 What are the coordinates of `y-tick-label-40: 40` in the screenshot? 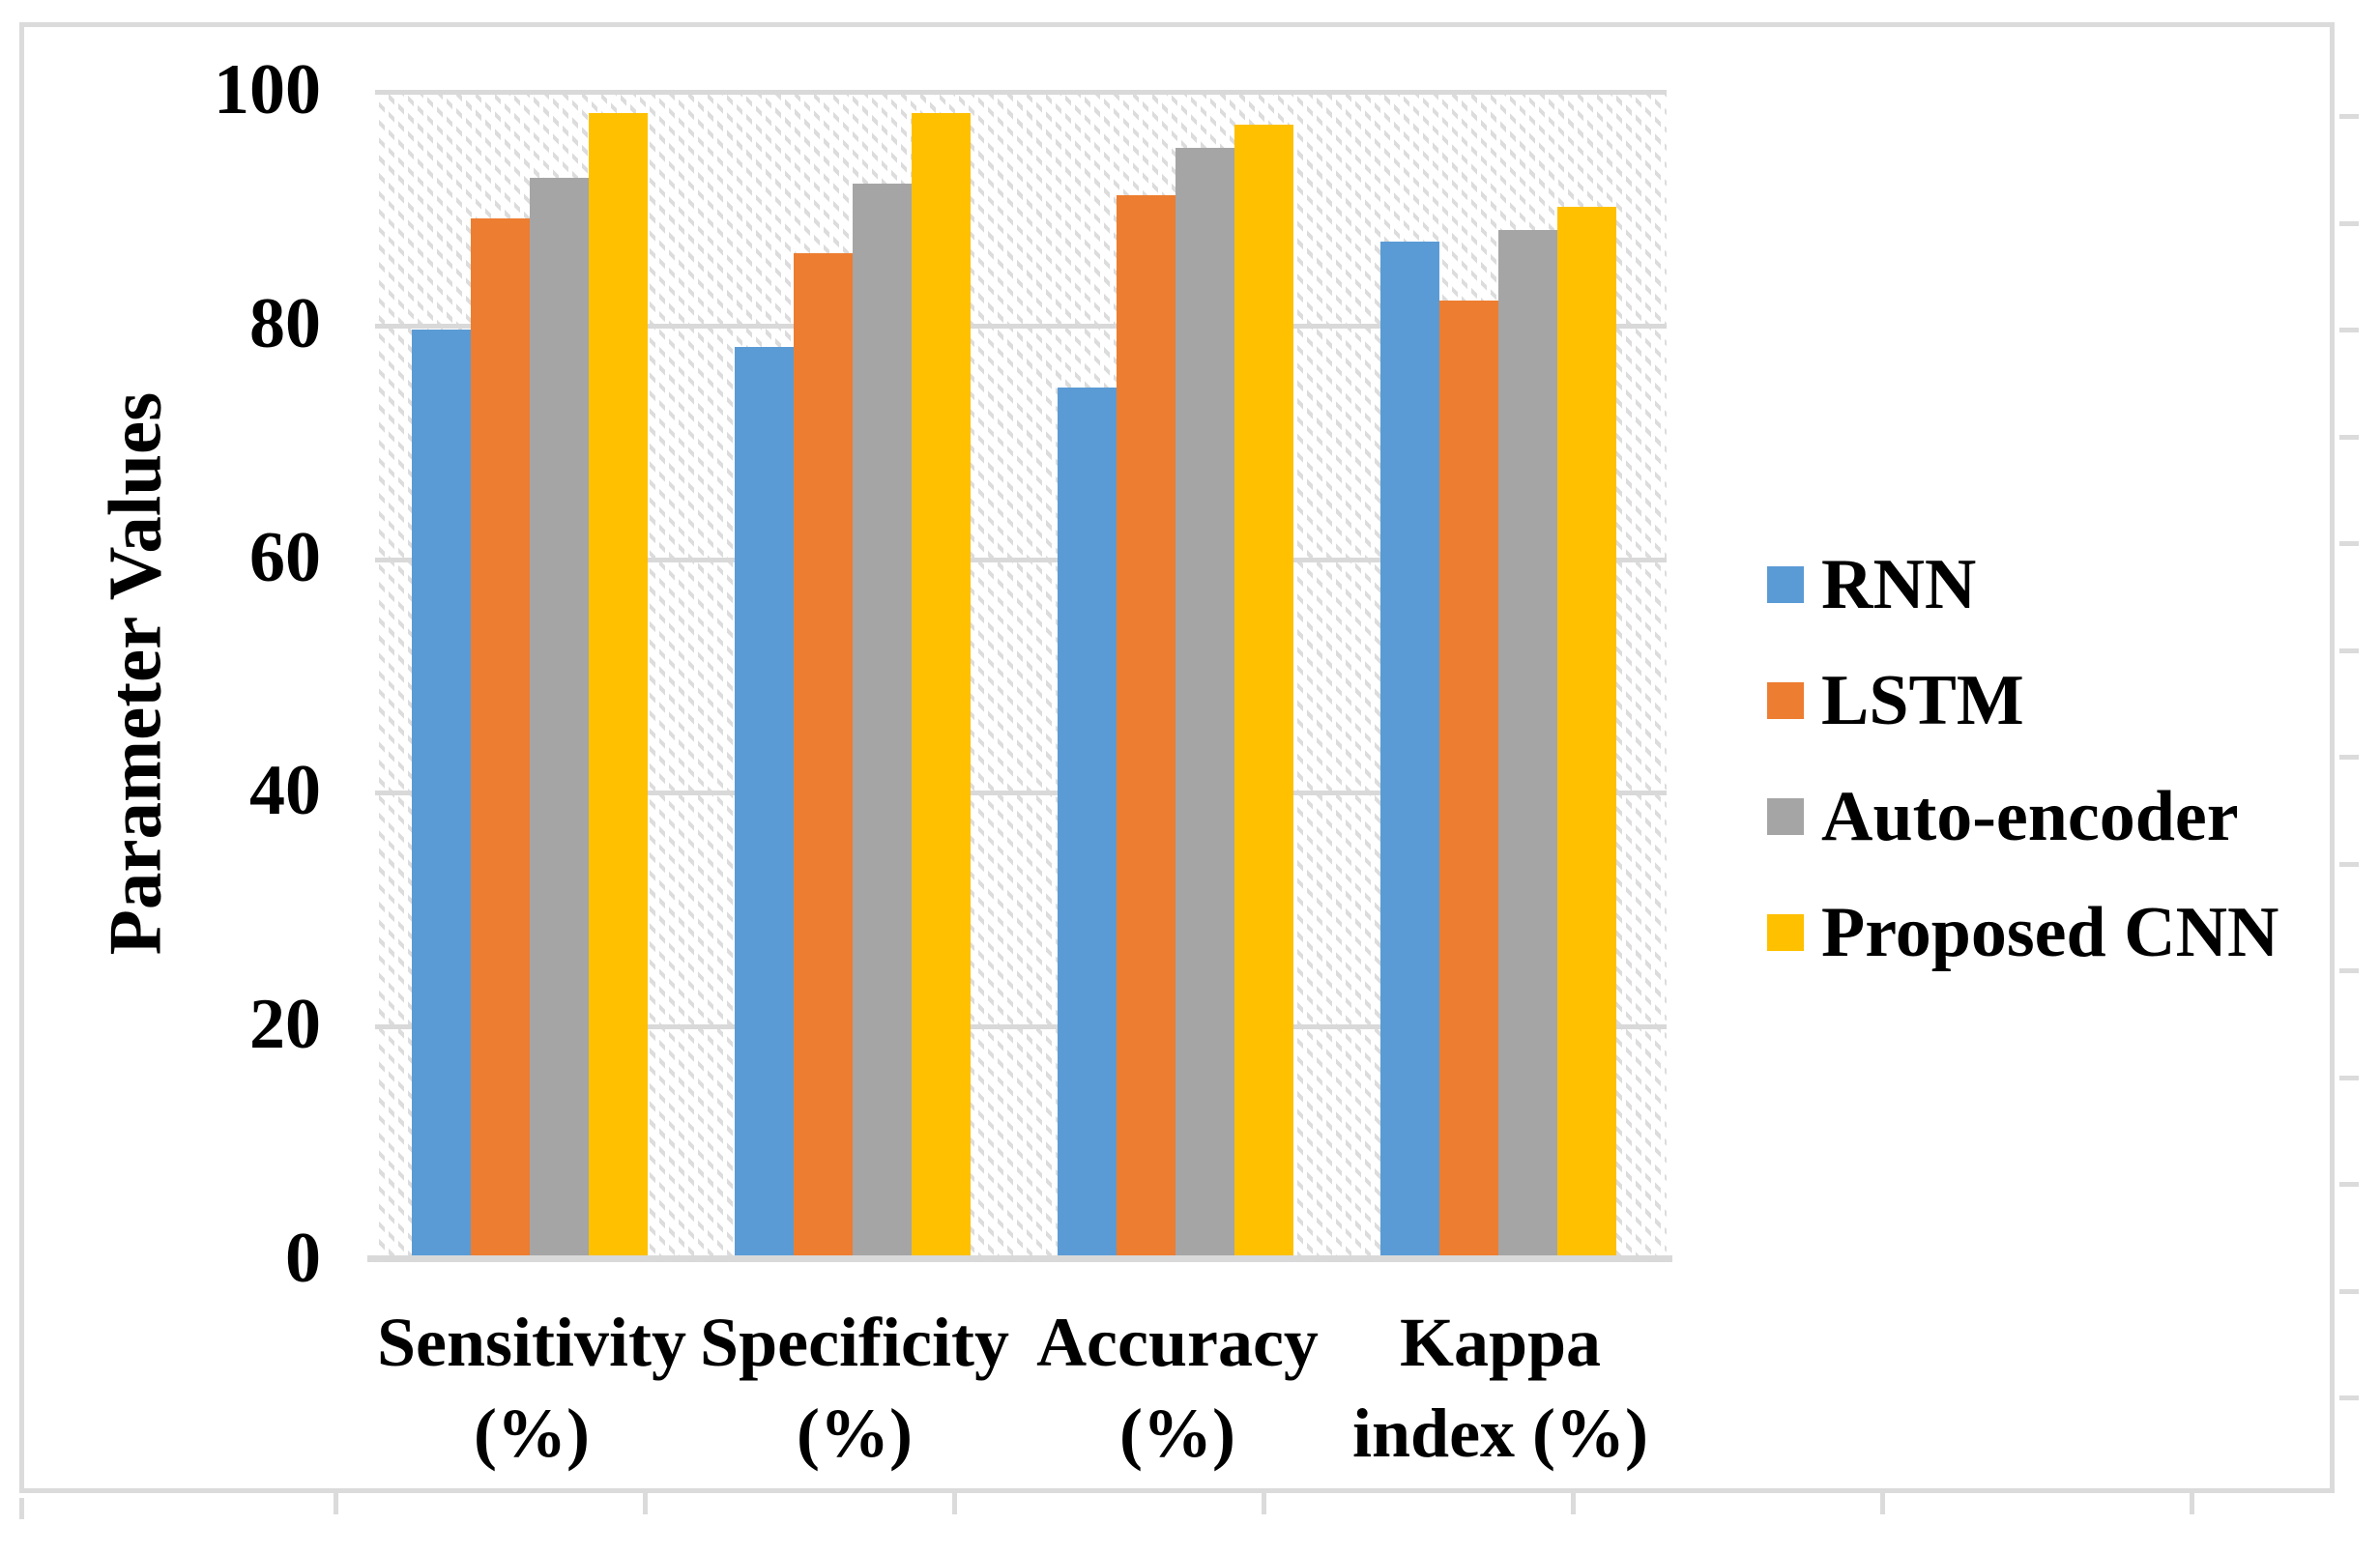 It's located at (285, 791).